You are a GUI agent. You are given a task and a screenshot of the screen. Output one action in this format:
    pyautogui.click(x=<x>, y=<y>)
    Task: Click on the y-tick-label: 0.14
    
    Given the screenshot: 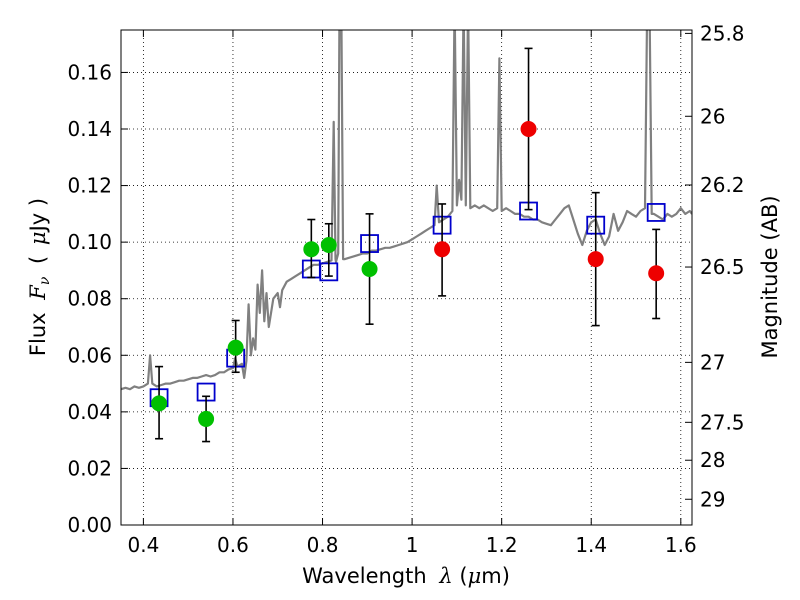 What is the action you would take?
    pyautogui.click(x=89, y=129)
    